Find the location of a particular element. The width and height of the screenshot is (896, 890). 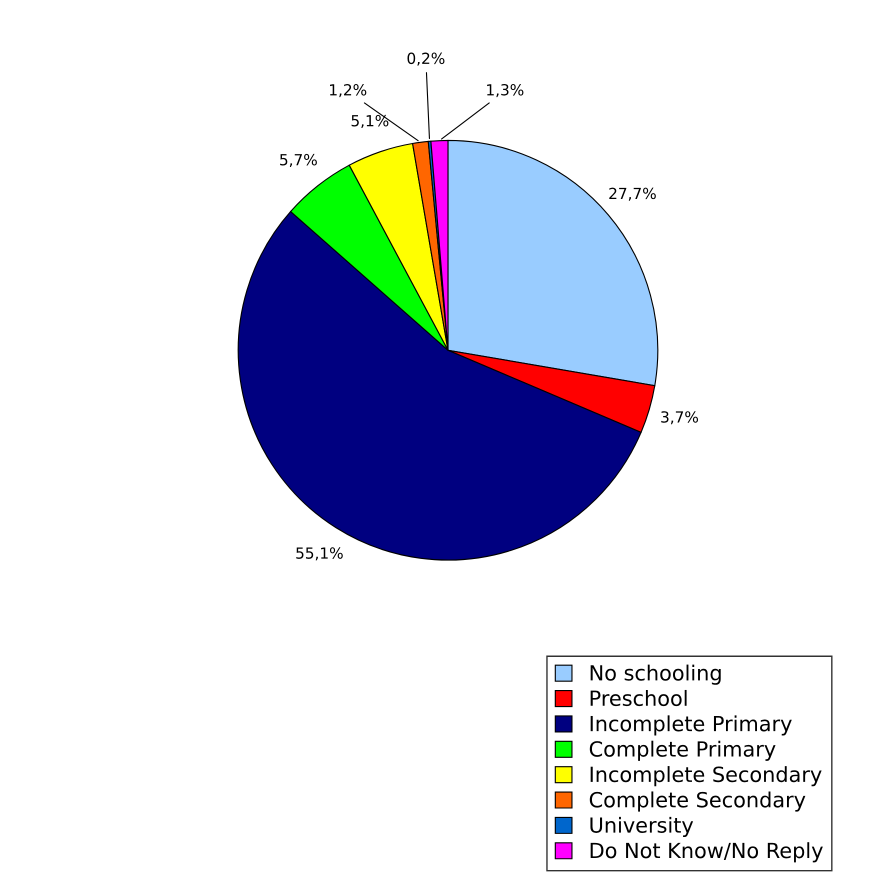

data-label: 1,3% is located at coordinates (505, 91).